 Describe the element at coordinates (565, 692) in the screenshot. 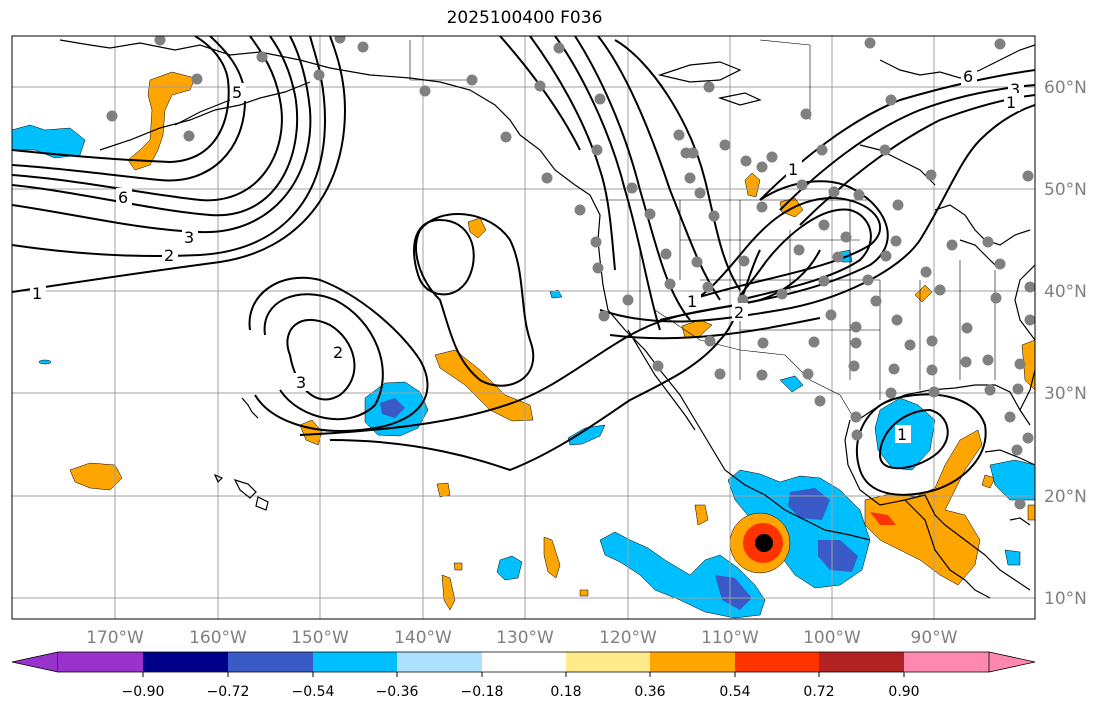

I see `colorbar-tick-label: 0.18` at that location.